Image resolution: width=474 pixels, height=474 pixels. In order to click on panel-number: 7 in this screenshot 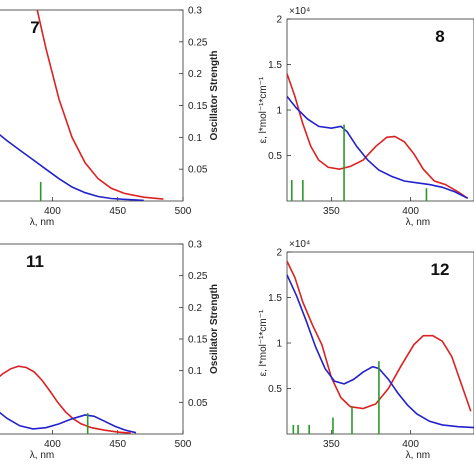, I will do `click(34, 27)`.